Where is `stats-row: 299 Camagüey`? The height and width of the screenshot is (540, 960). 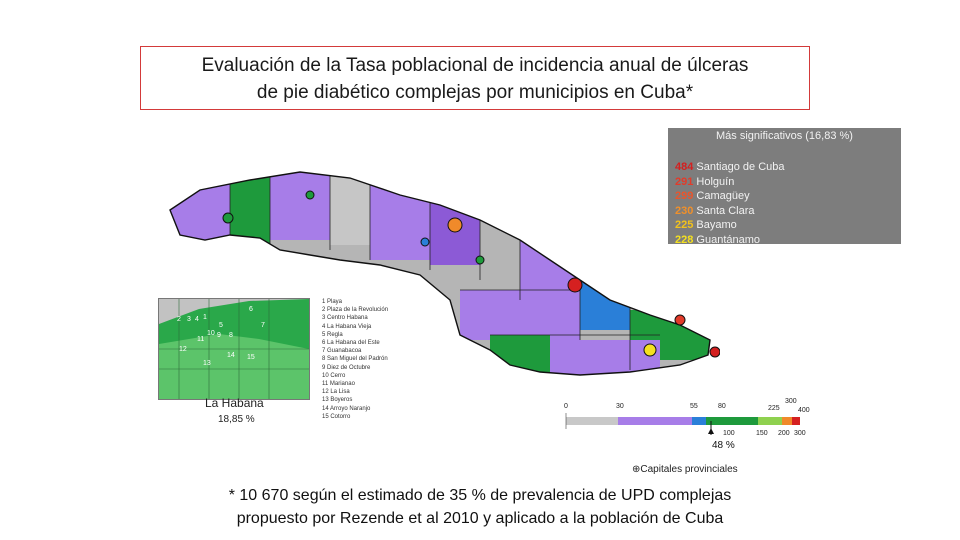
stats-row: 299 Camagüey is located at coordinates (784, 196).